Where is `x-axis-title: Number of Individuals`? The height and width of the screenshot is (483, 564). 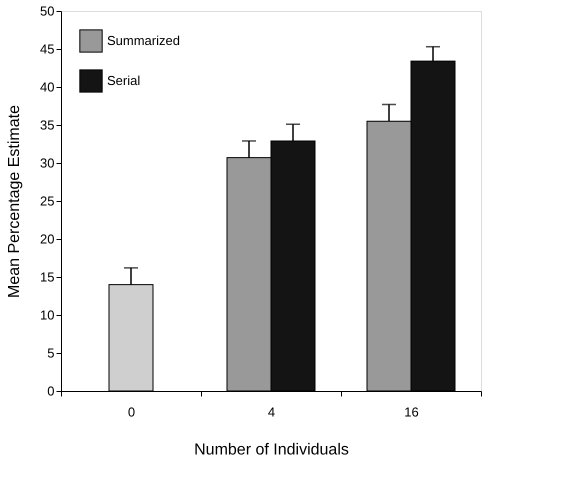 x-axis-title: Number of Individuals is located at coordinates (271, 450).